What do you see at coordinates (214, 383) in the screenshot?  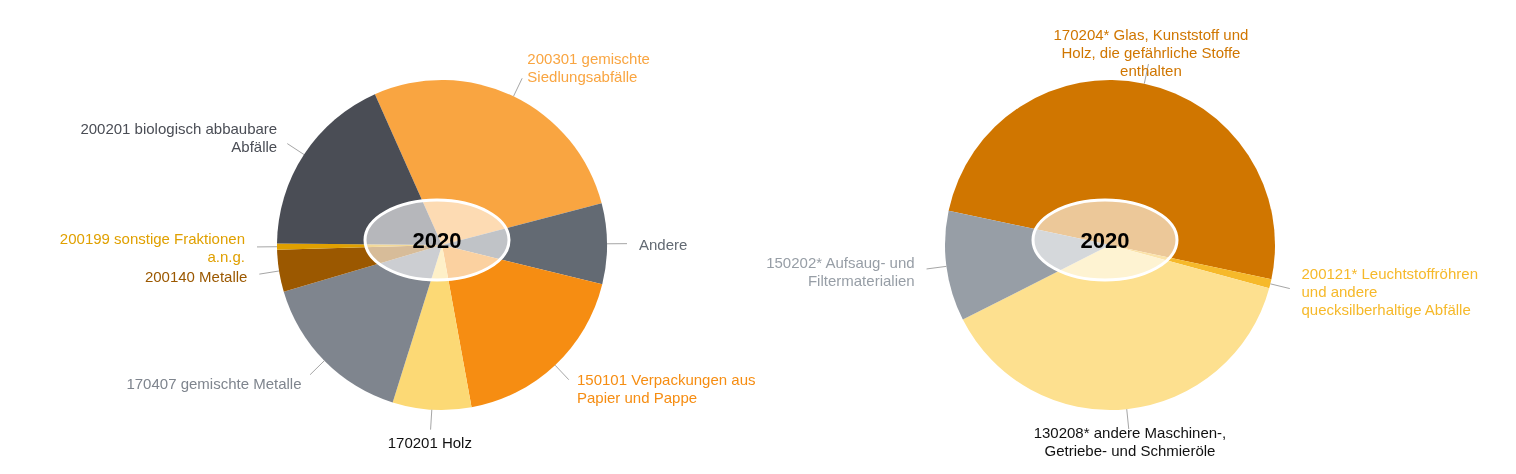 I see `slice-label: 170407 gemischte Metalle` at bounding box center [214, 383].